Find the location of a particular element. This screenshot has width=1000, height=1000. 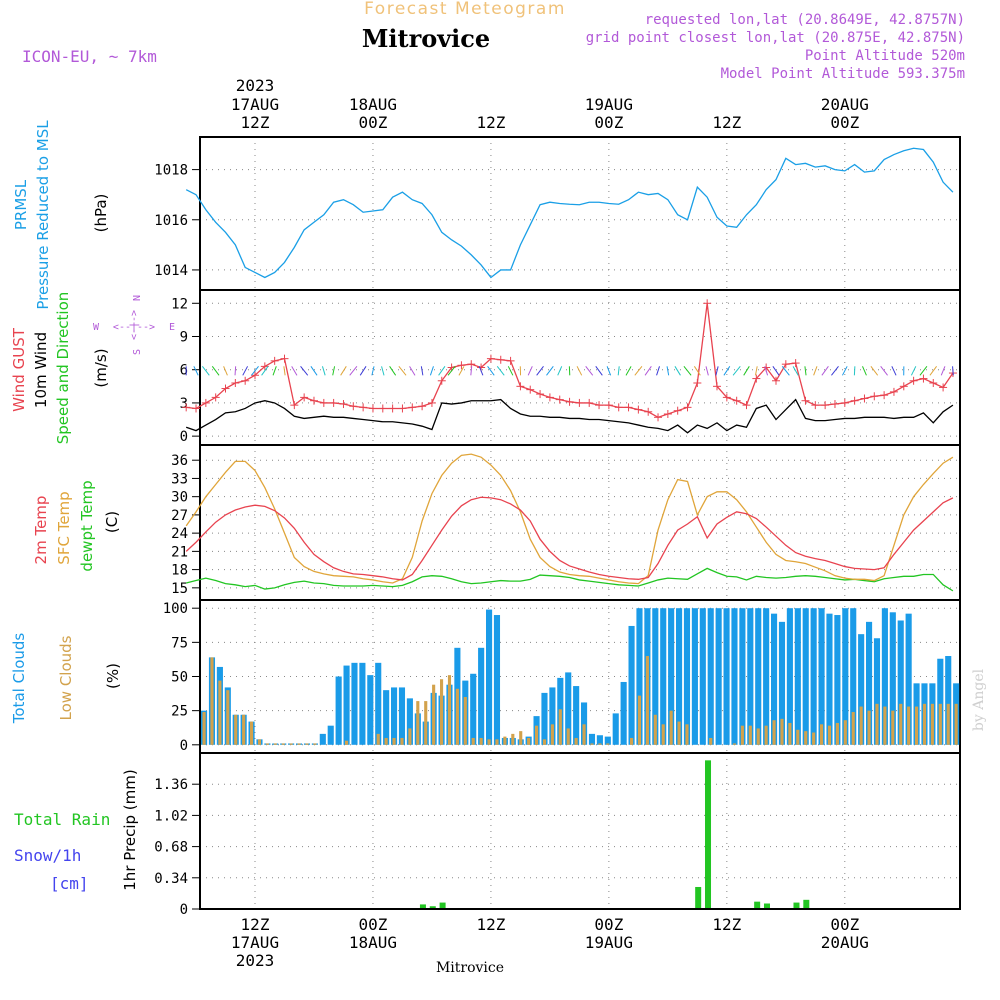

ytick-label: 33 is located at coordinates (179, 479).